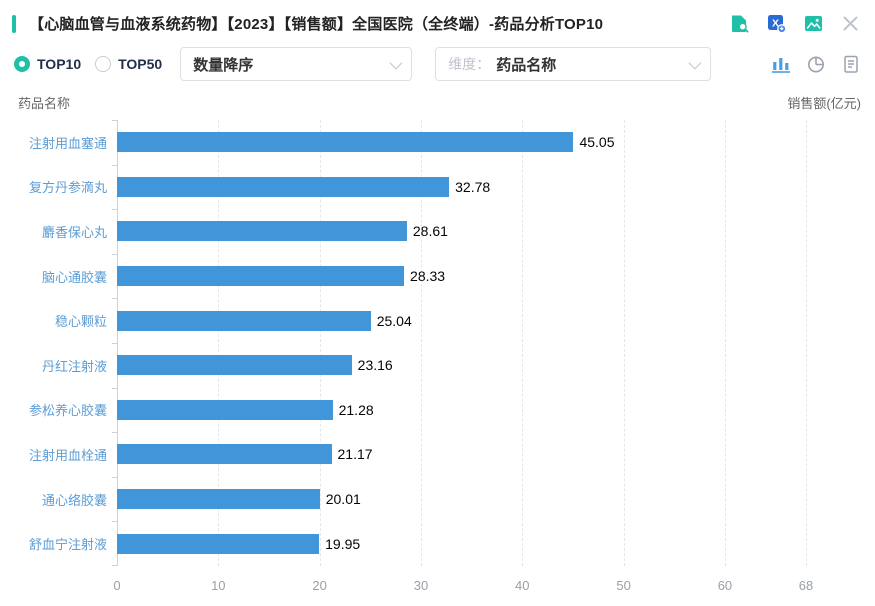  Describe the element at coordinates (461, 409) in the screenshot. I see `bar-track: 21.28` at that location.